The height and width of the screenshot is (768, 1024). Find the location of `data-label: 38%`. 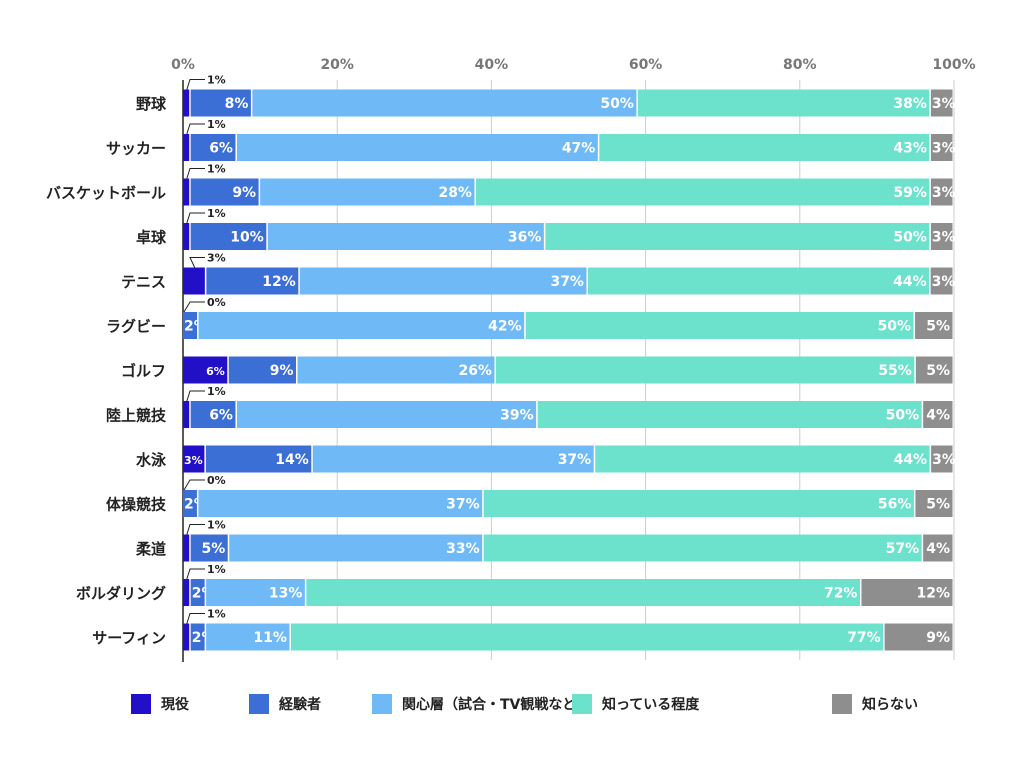

data-label: 38% is located at coordinates (910, 104).